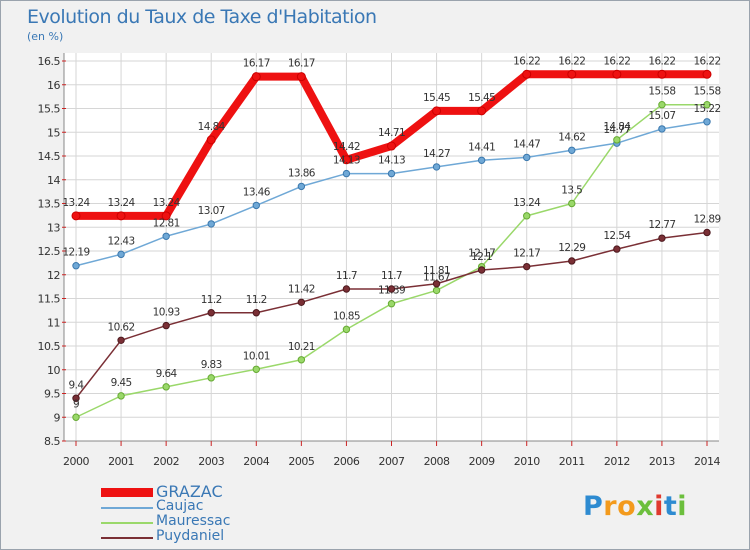 The image size is (750, 550). I want to click on x-tick-label: 2002, so click(166, 461).